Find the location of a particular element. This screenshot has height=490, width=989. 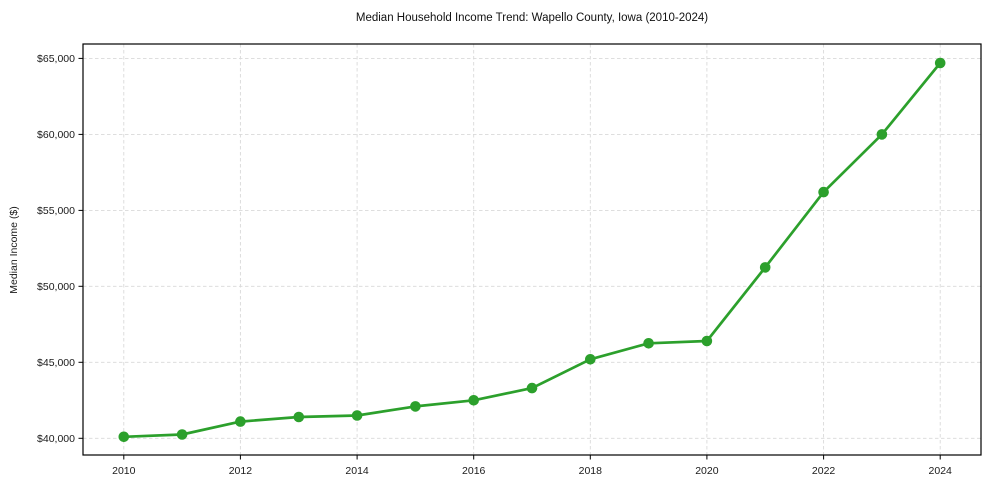

y-tick-label: $40,000 is located at coordinates (56, 439).